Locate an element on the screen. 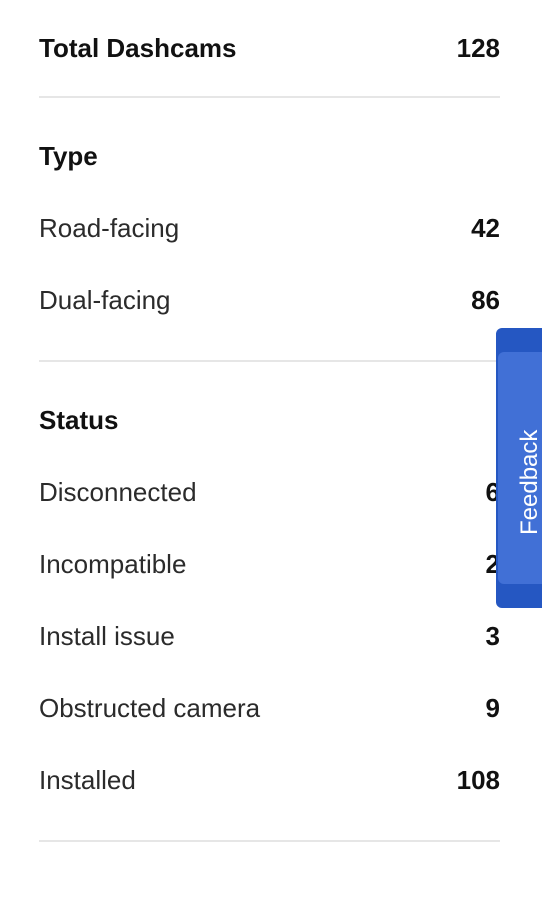 Image resolution: width=542 pixels, height=918 pixels. feedback-tab: Feedback is located at coordinates (519, 468).